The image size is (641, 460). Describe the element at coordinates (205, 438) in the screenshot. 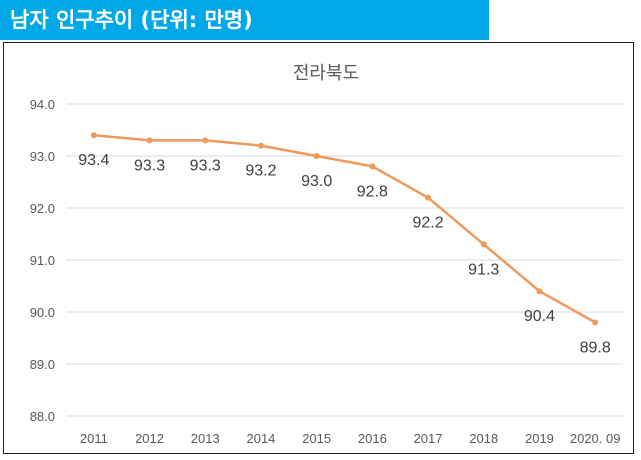

I see `x-tick-label: 2013` at that location.